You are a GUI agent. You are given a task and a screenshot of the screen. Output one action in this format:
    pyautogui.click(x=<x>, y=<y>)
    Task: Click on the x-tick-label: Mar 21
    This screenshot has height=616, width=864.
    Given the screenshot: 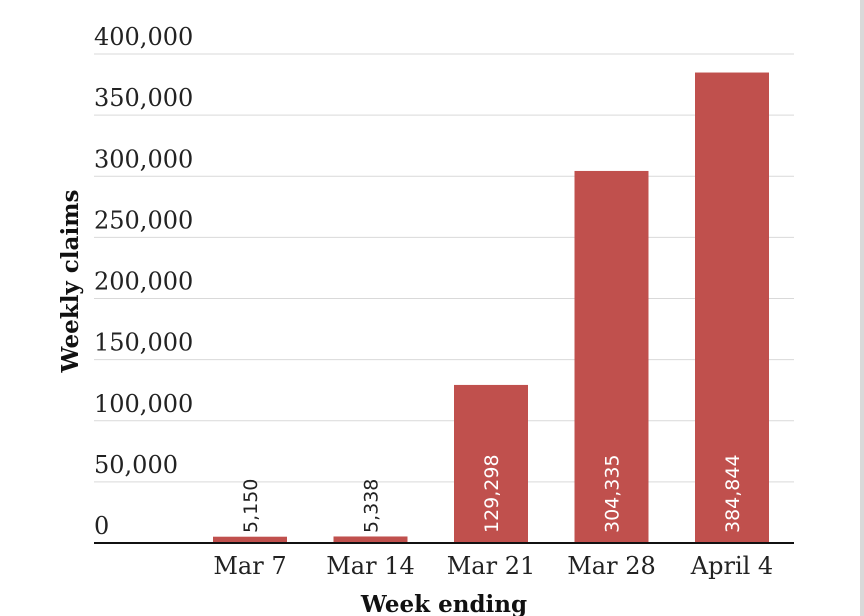 What is the action you would take?
    pyautogui.click(x=491, y=566)
    